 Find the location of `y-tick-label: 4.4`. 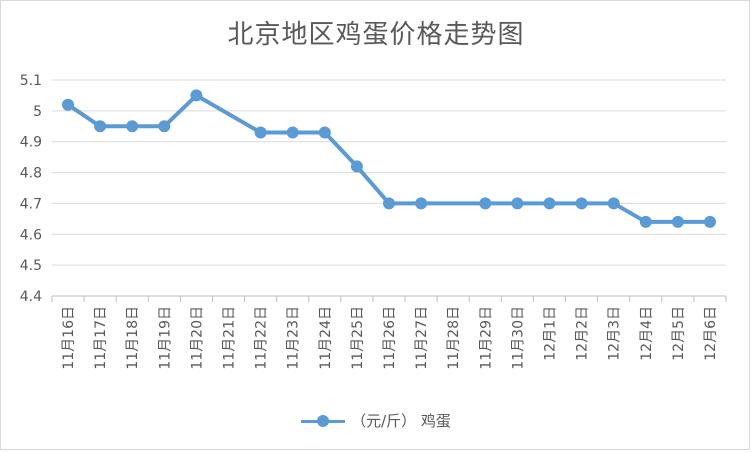

y-tick-label: 4.4 is located at coordinates (31, 297).